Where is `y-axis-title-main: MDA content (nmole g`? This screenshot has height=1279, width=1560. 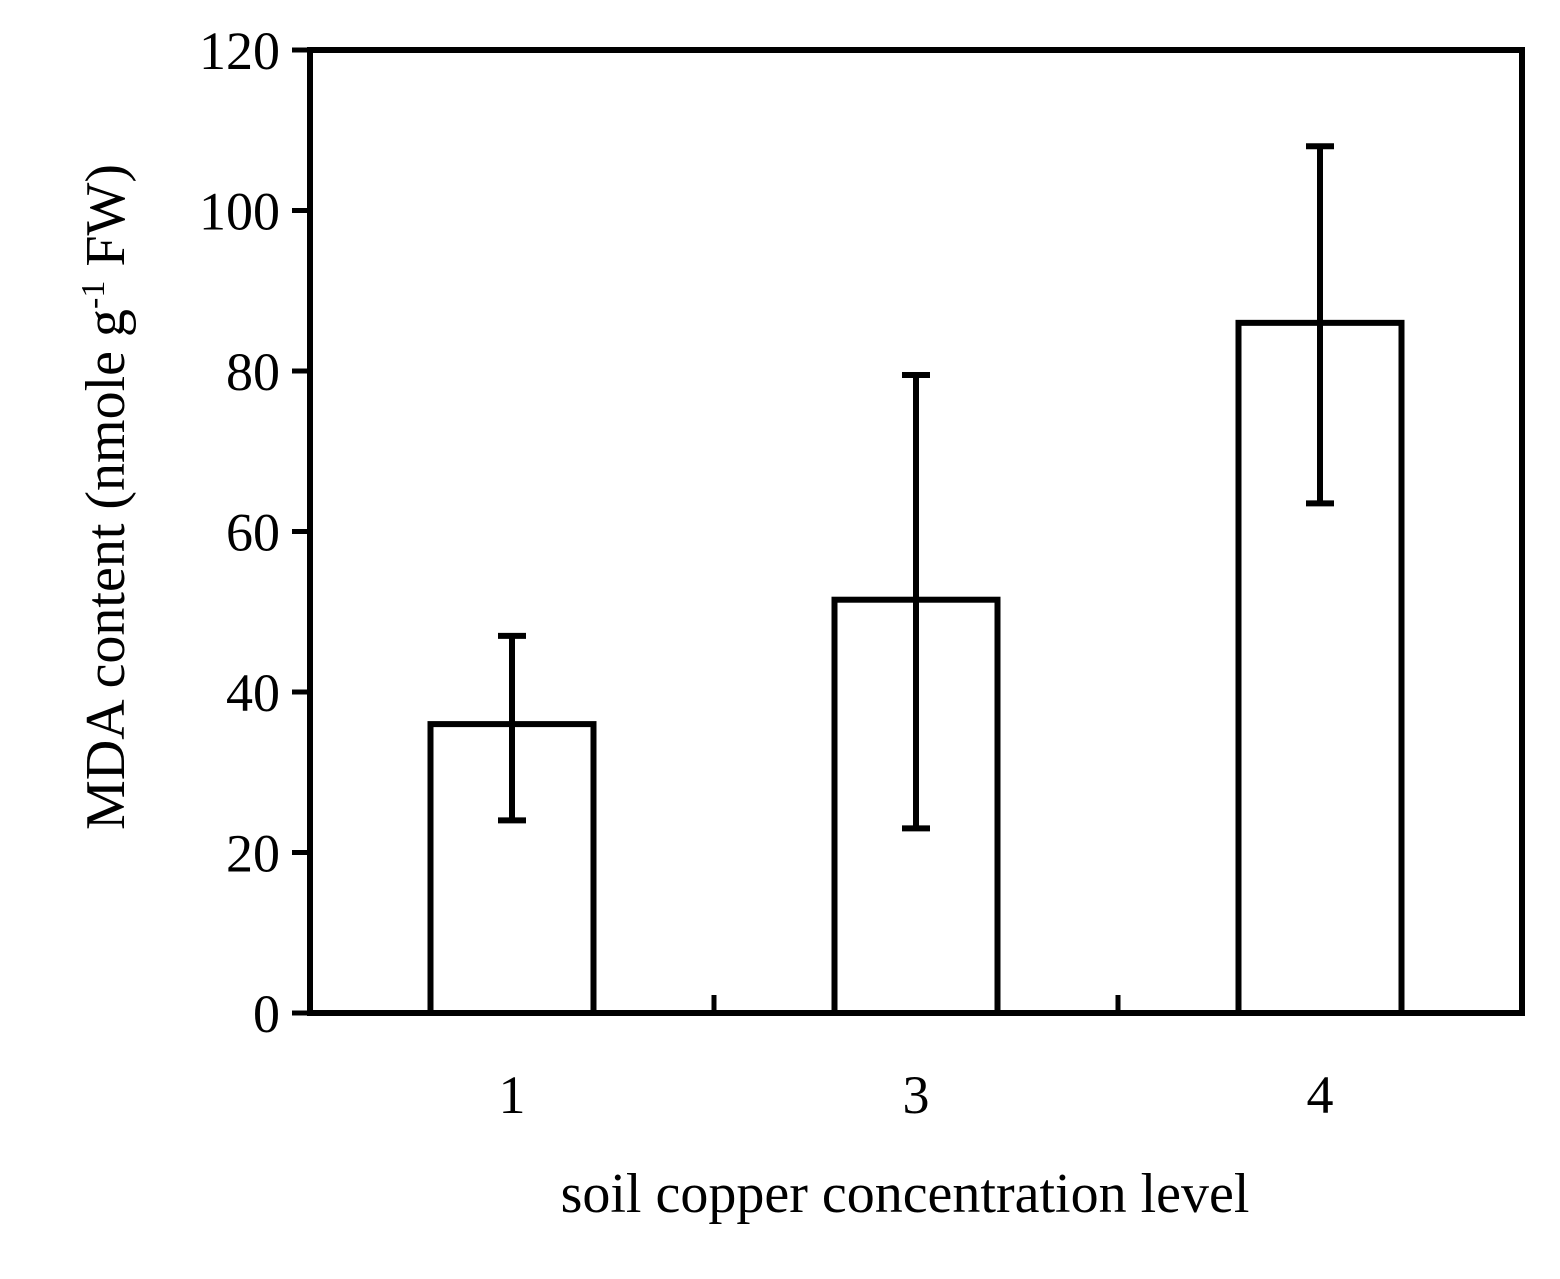 y-axis-title-main: MDA content (nmole g is located at coordinates (106, 569).